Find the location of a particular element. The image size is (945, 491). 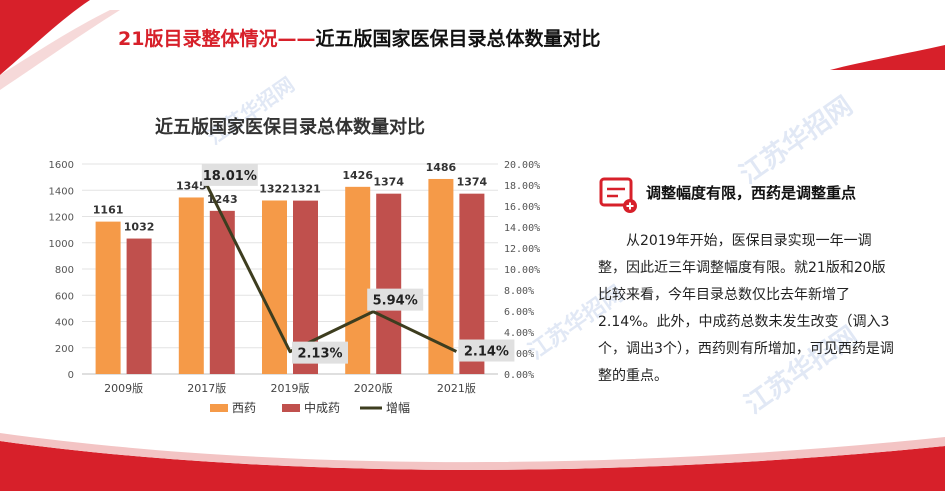

y-right-tick-label: 10.00% is located at coordinates (522, 270).